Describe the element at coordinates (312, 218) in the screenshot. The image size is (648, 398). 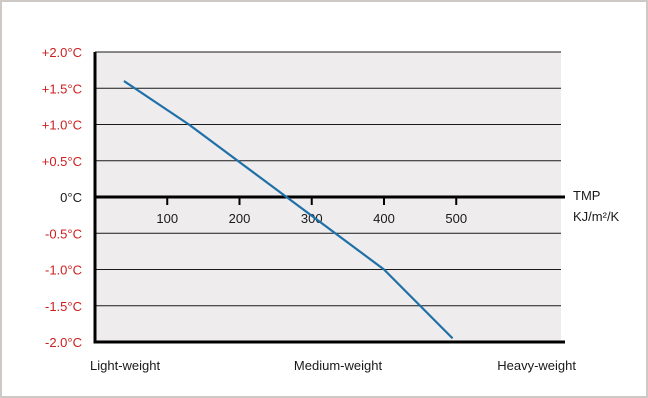
I see `x-tick-label: 300` at that location.